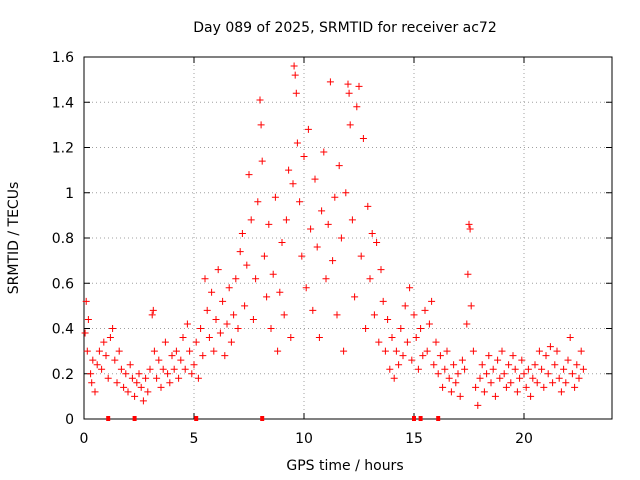  What do you see at coordinates (63, 330) in the screenshot?
I see `y-tick-label: 0.4` at bounding box center [63, 330].